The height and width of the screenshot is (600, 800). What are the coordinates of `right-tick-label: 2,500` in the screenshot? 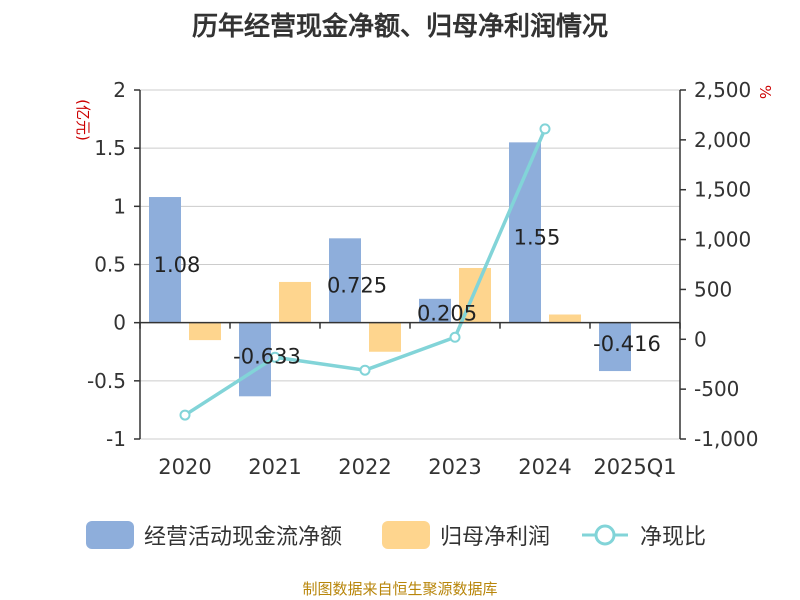 It's located at (722, 90).